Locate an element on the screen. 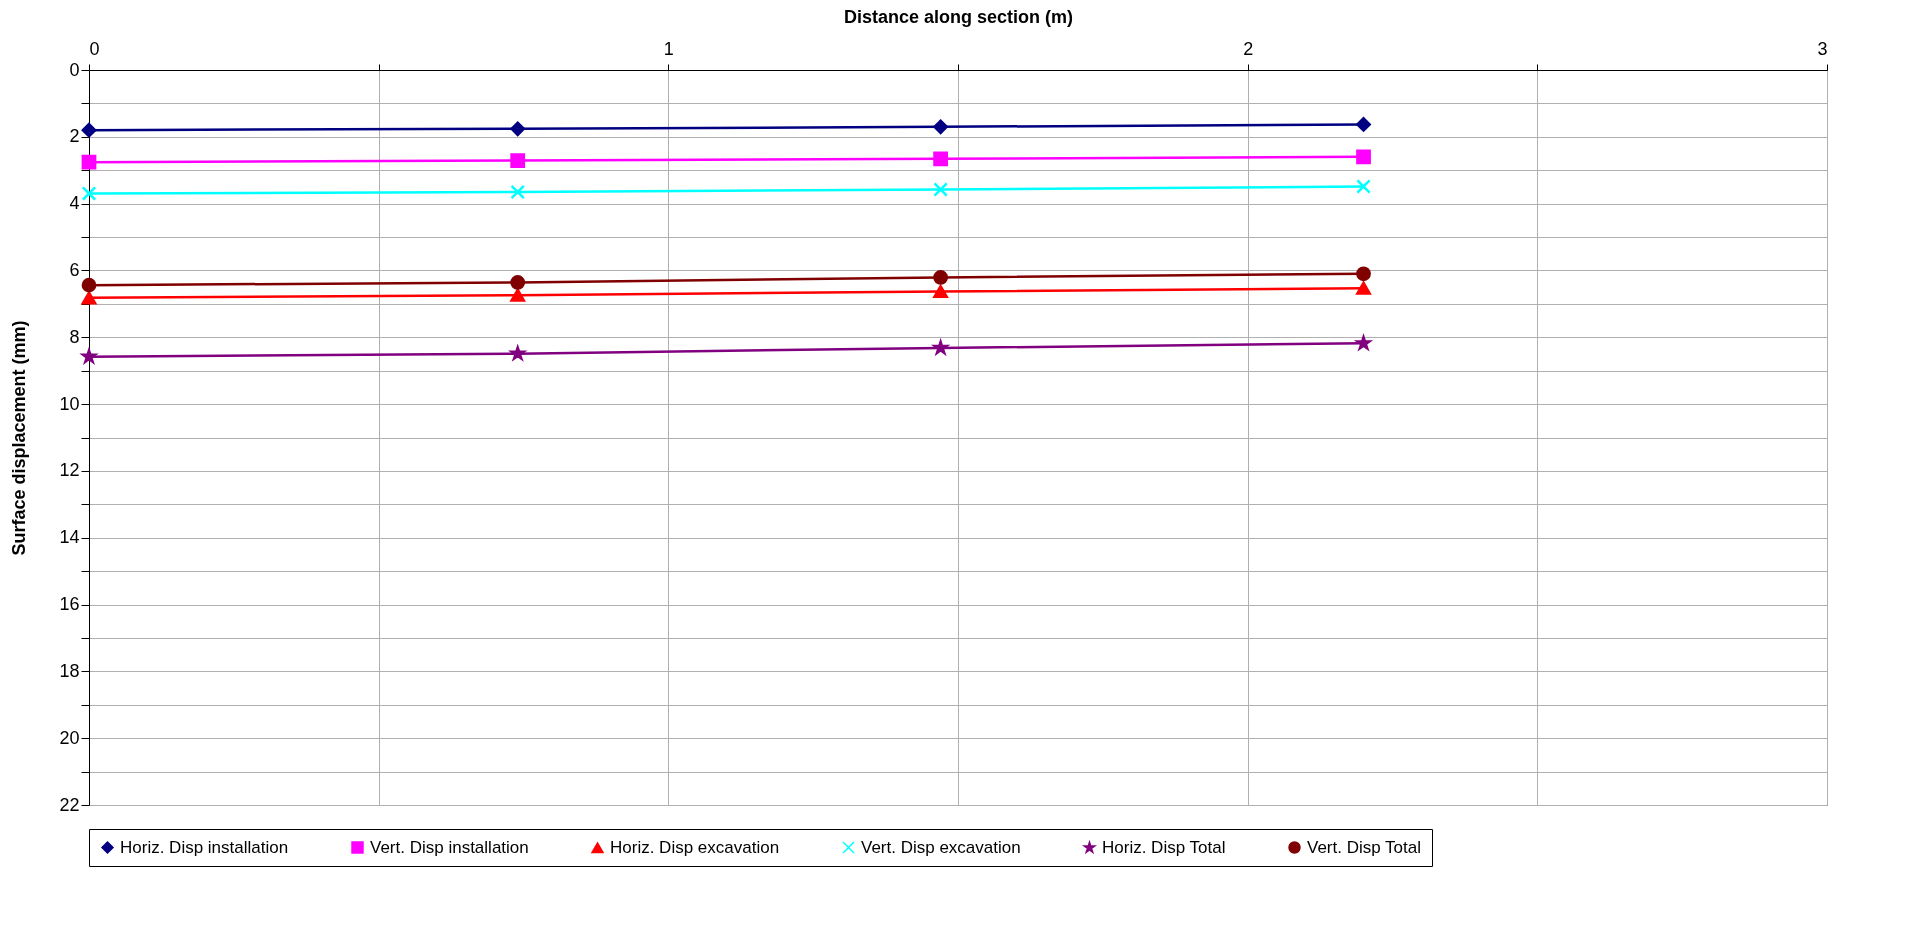  y-tick-label: 14 is located at coordinates (69, 537).